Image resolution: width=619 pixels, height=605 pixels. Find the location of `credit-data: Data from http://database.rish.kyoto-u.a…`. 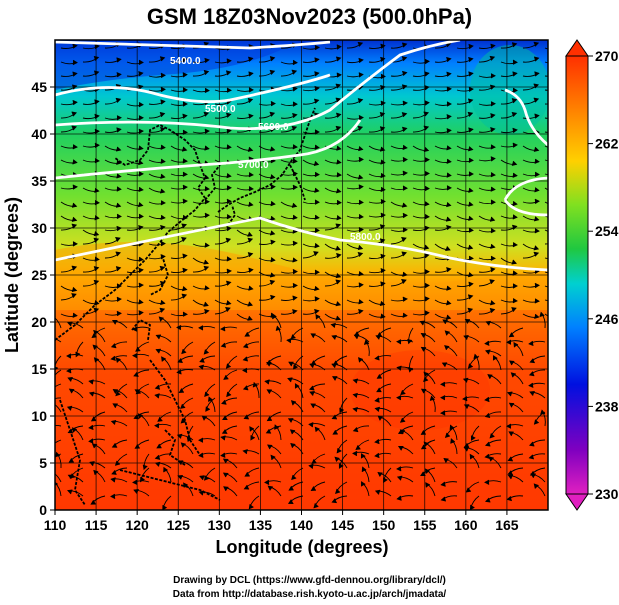

credit-data: Data from http://database.rish.kyoto-u.a… is located at coordinates (309, 594).